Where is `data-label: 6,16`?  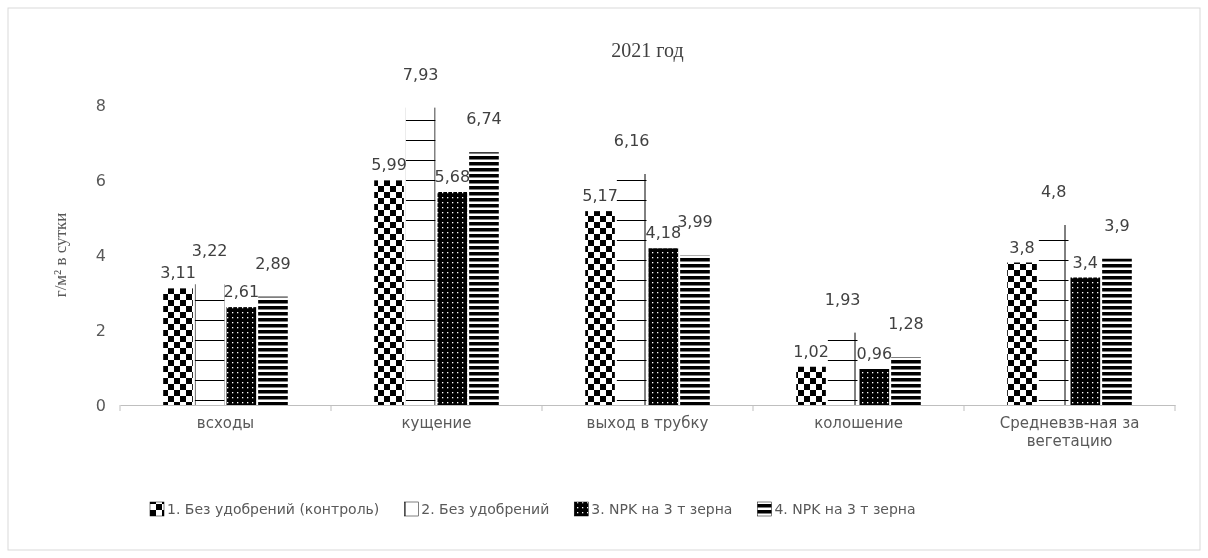 data-label: 6,16 is located at coordinates (631, 140).